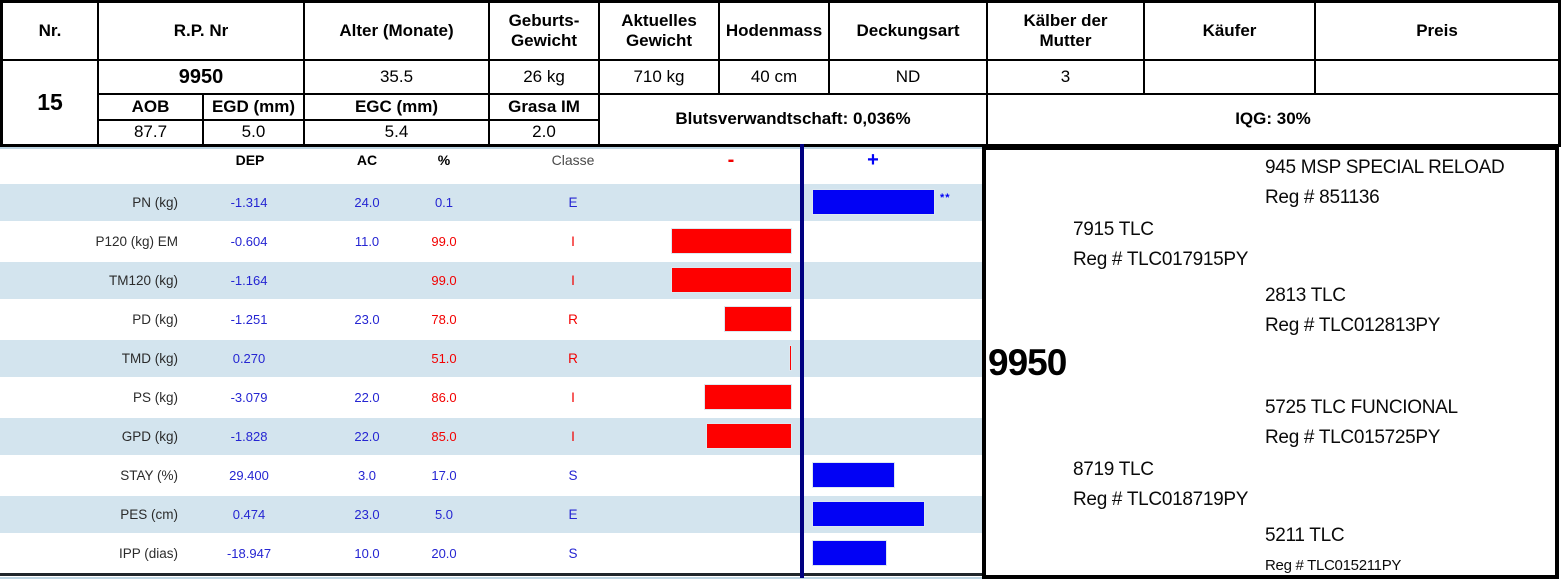  Describe the element at coordinates (659, 77) in the screenshot. I see `value-aktuelles-gewicht: 710 kg` at that location.